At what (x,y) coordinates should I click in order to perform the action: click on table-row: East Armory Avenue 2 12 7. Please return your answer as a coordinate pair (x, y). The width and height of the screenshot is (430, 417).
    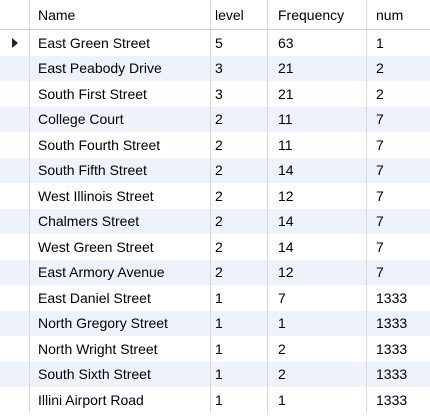
    Looking at the image, I should click on (215, 272).